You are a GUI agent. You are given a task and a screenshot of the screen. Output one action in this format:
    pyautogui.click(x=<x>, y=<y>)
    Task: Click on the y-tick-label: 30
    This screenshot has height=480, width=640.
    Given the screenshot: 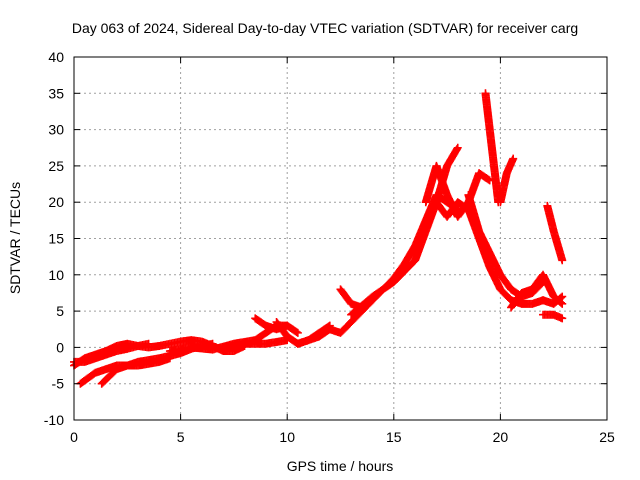 What is the action you would take?
    pyautogui.click(x=56, y=130)
    